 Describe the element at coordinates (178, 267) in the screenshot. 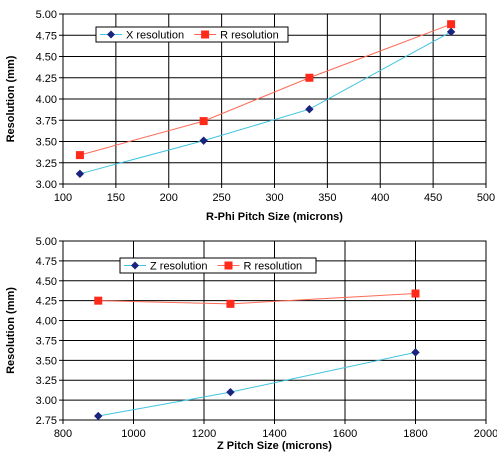

I see `legend-label-1: Z resolution` at that location.